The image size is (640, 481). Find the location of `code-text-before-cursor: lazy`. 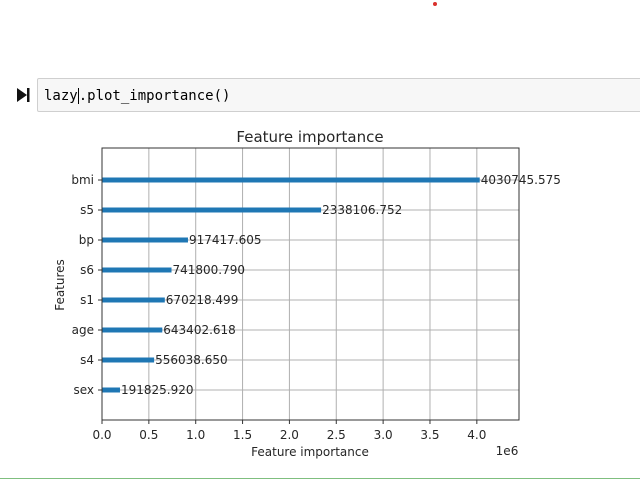

code-text-before-cursor: lazy is located at coordinates (61, 96).